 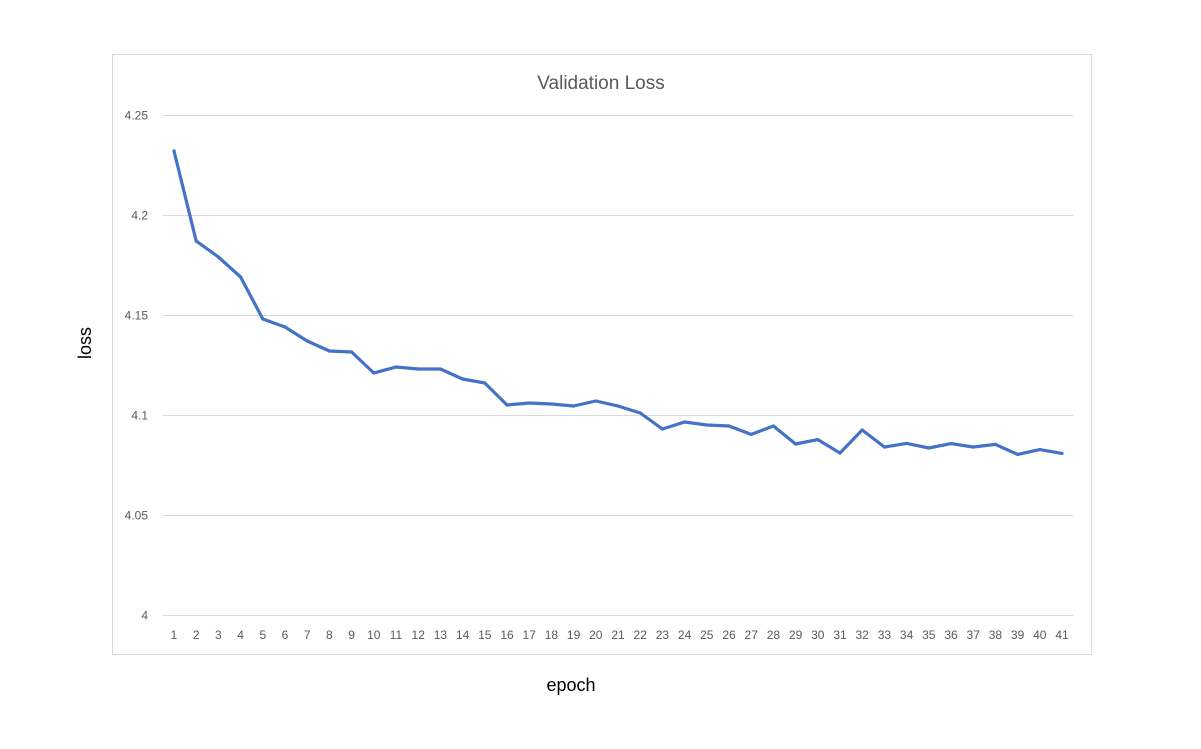 I want to click on x-tick-label: 5, so click(x=262, y=635).